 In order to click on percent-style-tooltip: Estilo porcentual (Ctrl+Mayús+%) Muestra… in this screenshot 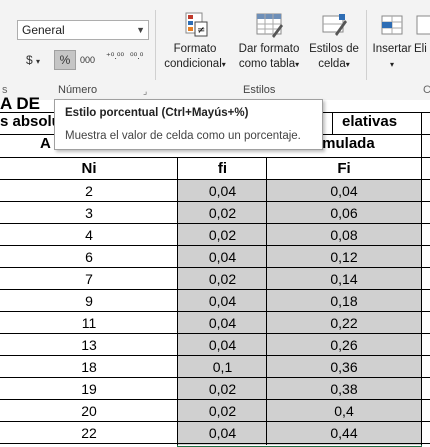, I will do `click(188, 124)`.